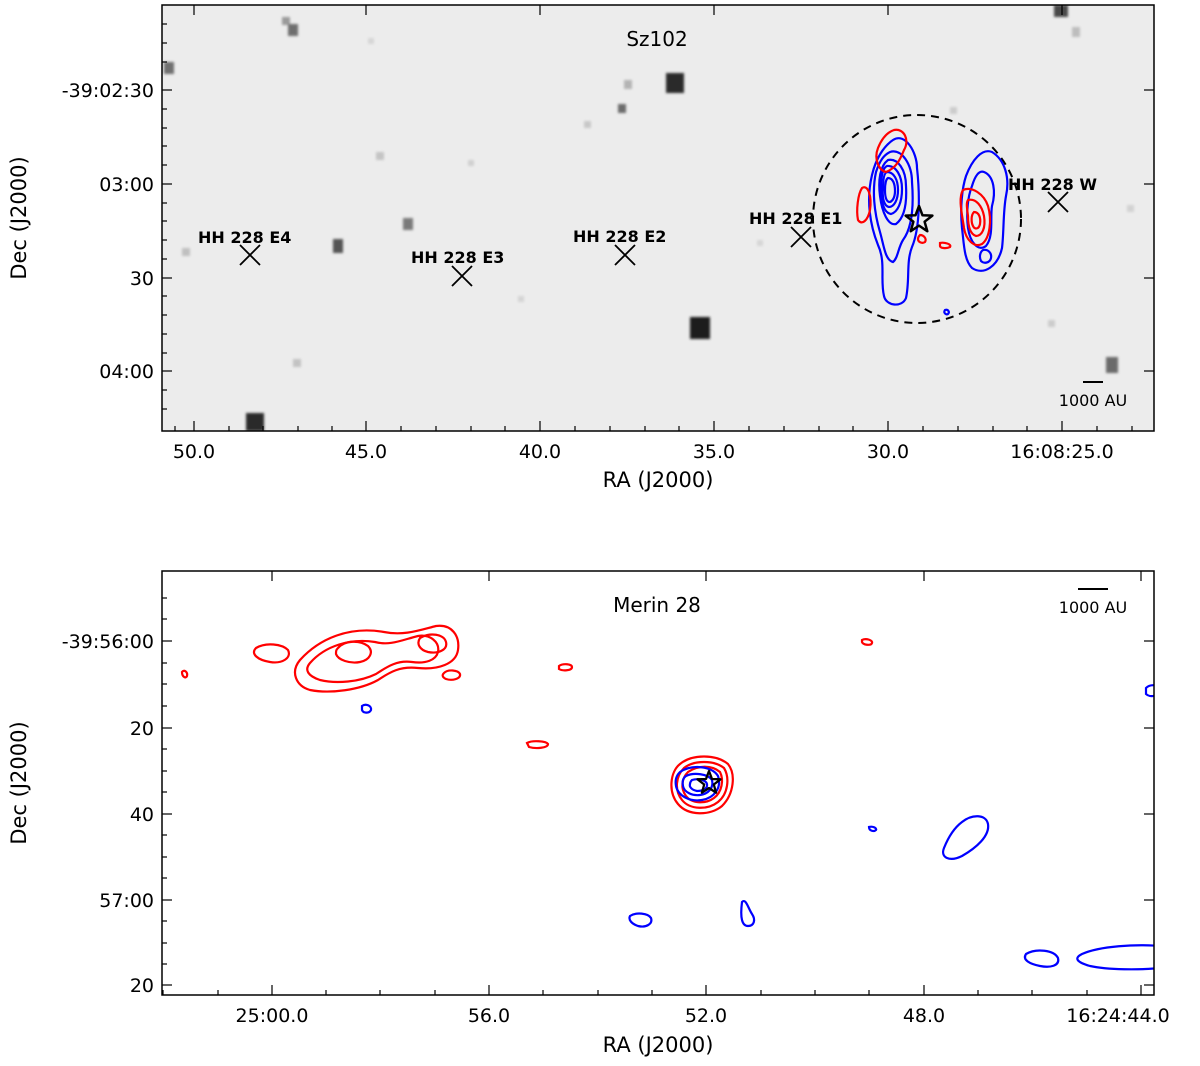  Describe the element at coordinates (142, 815) in the screenshot. I see `bottom-y-tick-2: 40` at that location.